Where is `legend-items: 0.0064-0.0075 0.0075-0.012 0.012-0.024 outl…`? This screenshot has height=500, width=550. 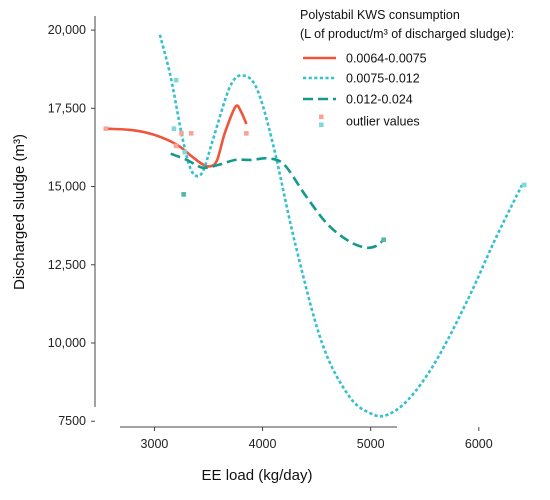
legend-items: 0.0064-0.0075 0.0075-0.012 0.012-0.024 outl… is located at coordinates (365, 90).